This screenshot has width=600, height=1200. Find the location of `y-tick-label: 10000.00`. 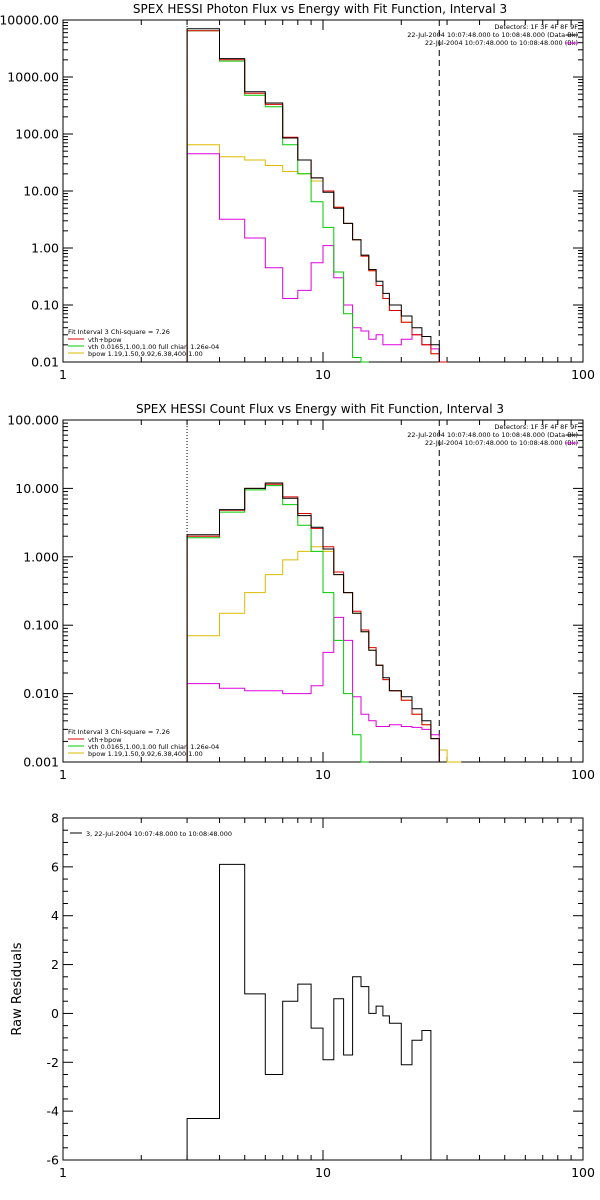

y-tick-label: 10000.00 is located at coordinates (29, 20).